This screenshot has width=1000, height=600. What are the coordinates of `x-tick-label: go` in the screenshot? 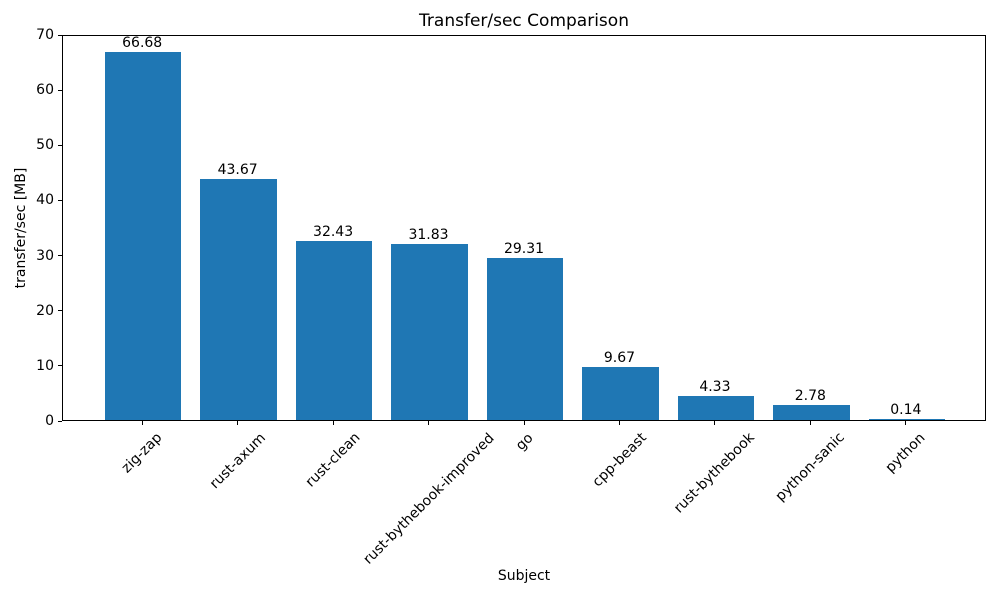 It's located at (524, 441).